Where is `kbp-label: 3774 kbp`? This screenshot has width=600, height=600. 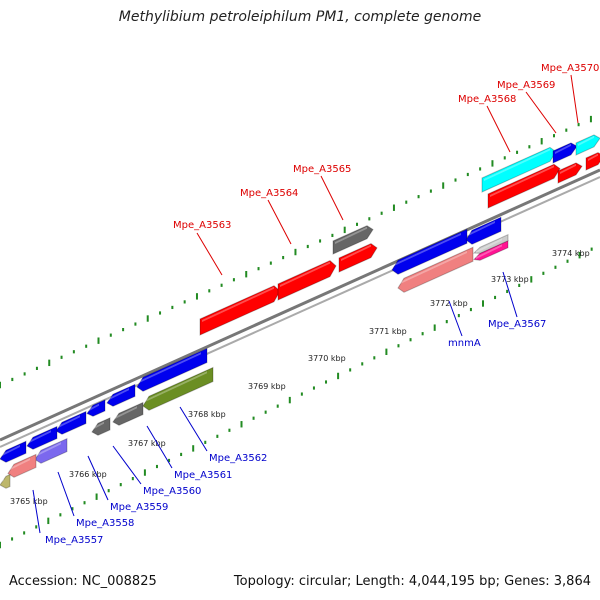 kbp-label: 3774 kbp is located at coordinates (571, 253).